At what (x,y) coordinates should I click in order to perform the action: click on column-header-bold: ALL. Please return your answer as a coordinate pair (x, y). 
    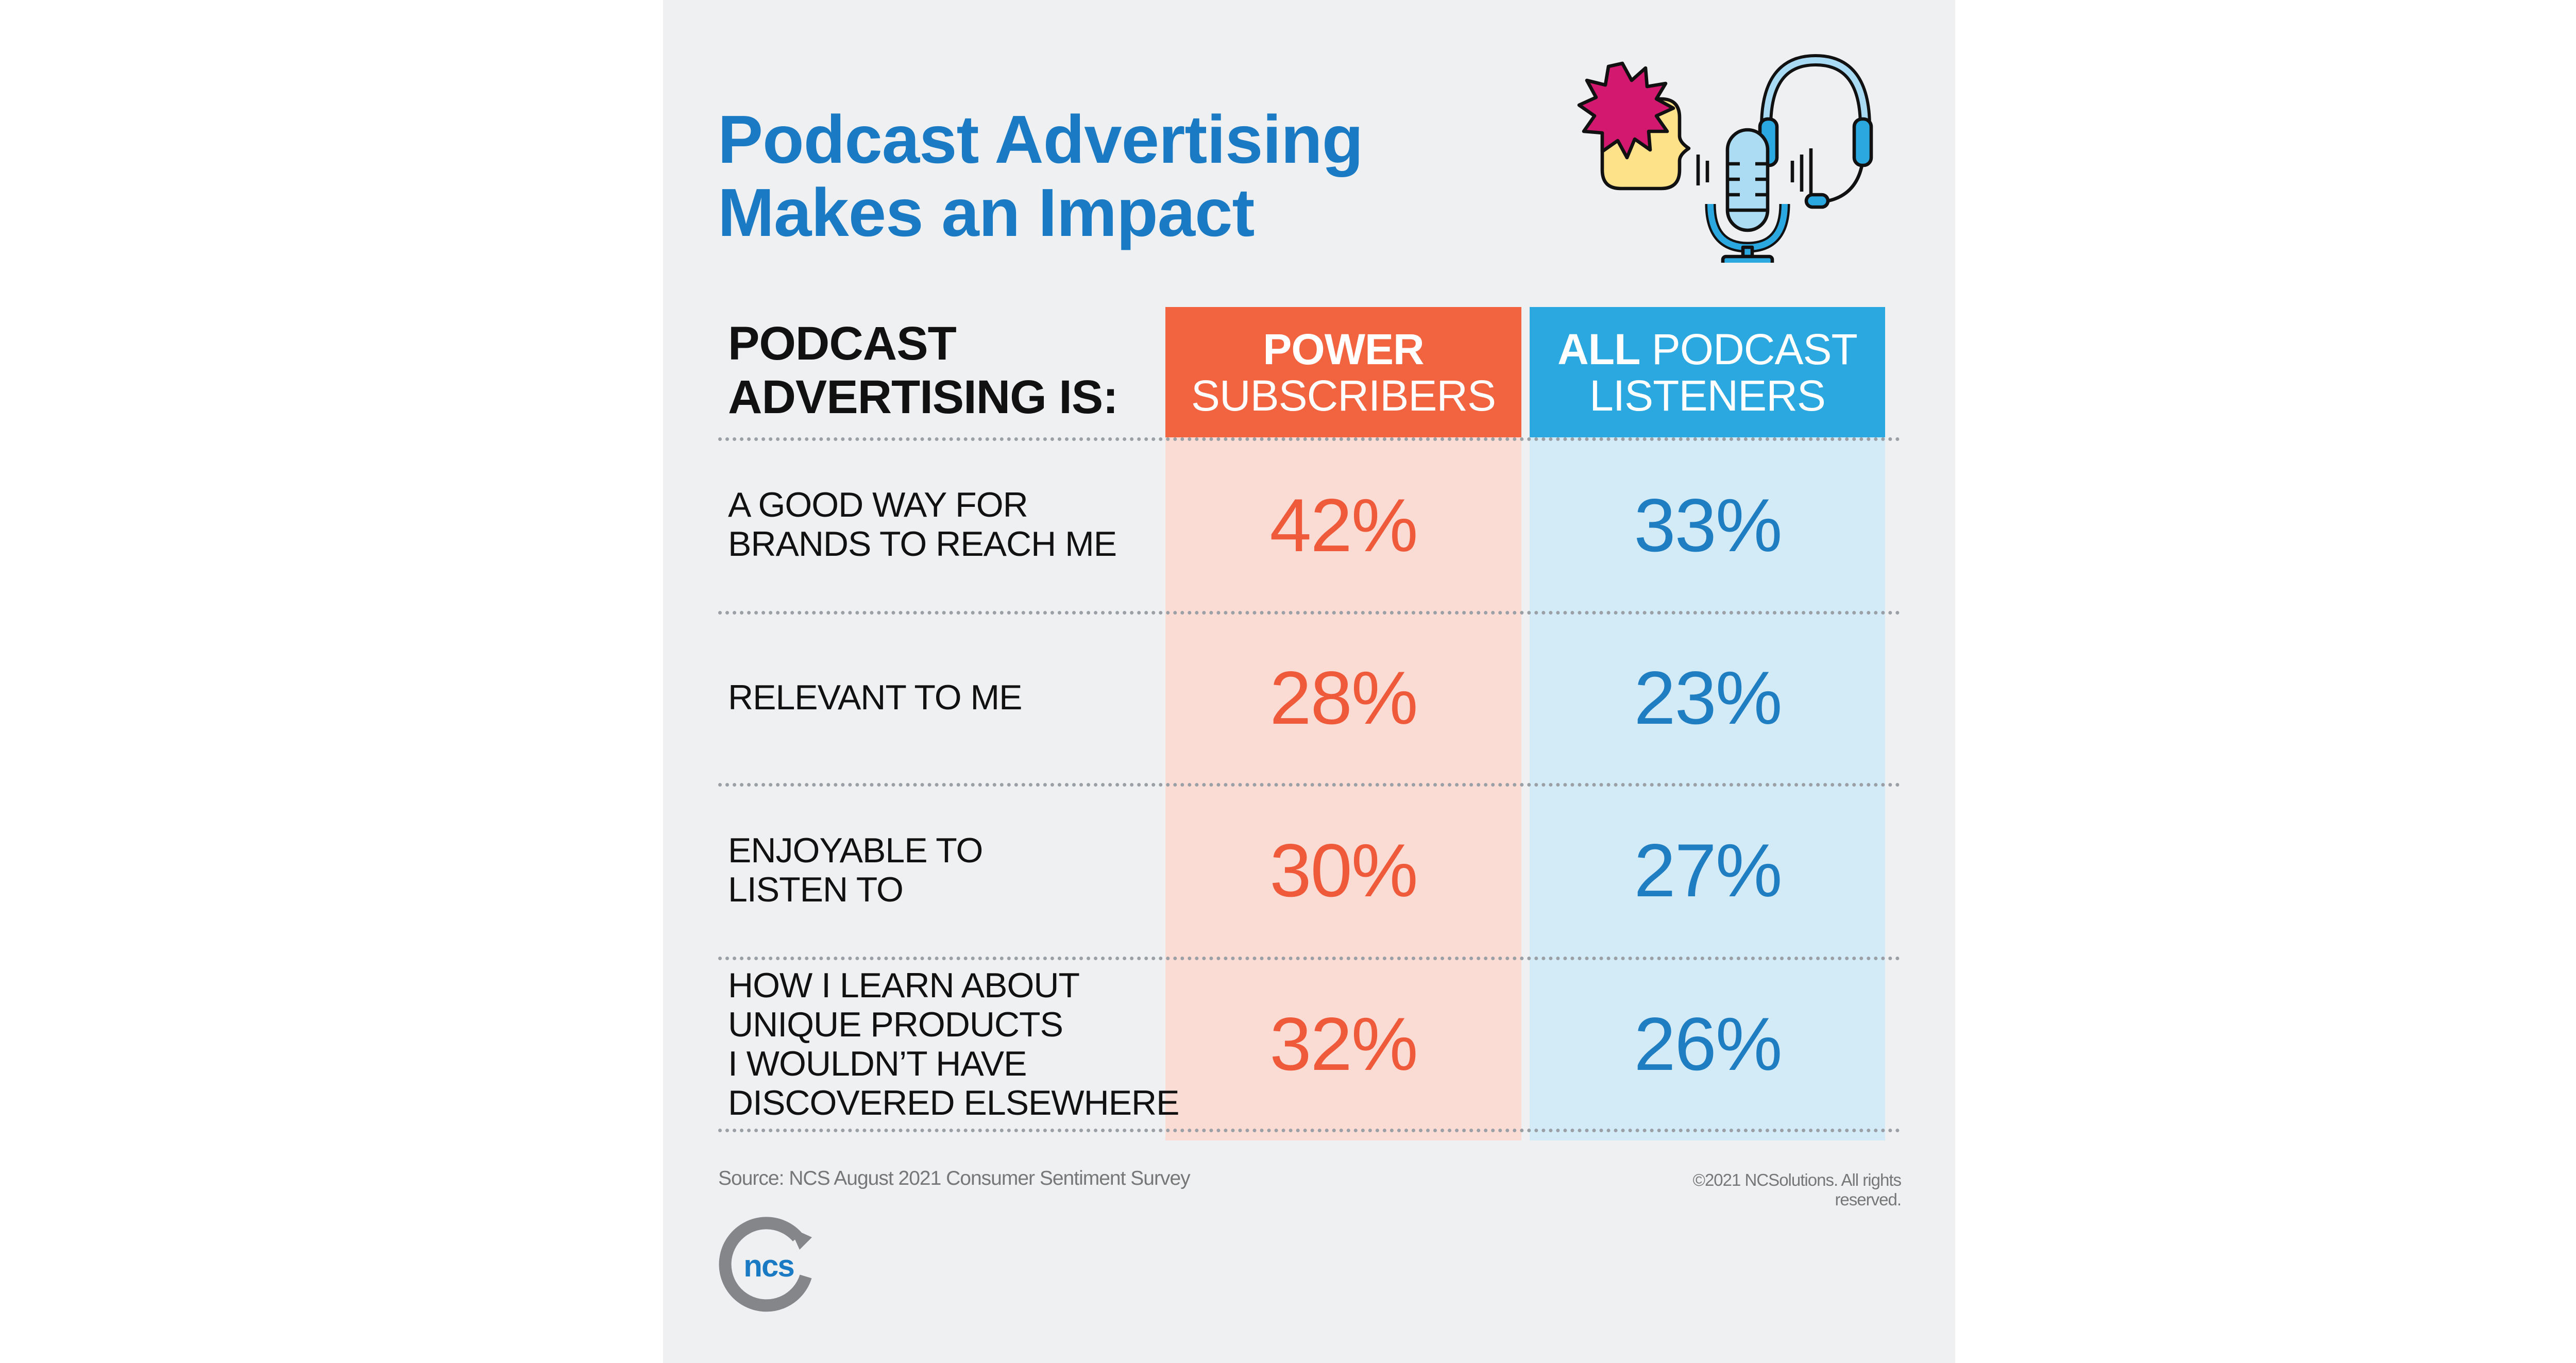
    Looking at the image, I should click on (1598, 349).